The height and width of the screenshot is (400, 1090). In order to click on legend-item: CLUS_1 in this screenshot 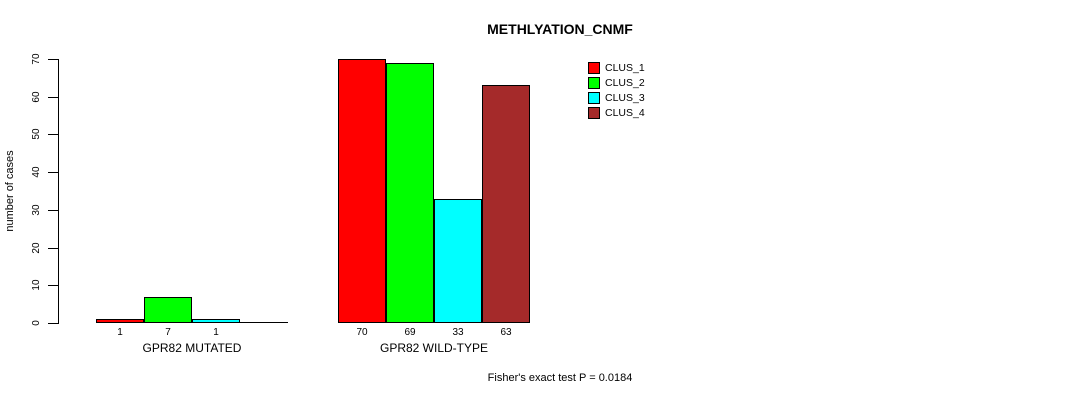, I will do `click(616, 68)`.